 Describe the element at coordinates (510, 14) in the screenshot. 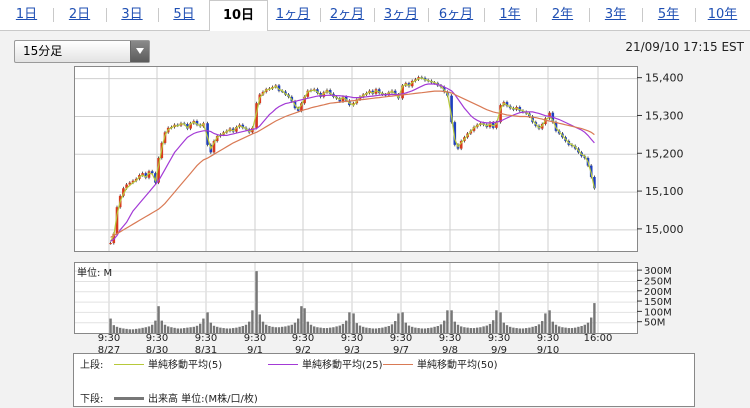

I see `tab-9: 1年` at that location.